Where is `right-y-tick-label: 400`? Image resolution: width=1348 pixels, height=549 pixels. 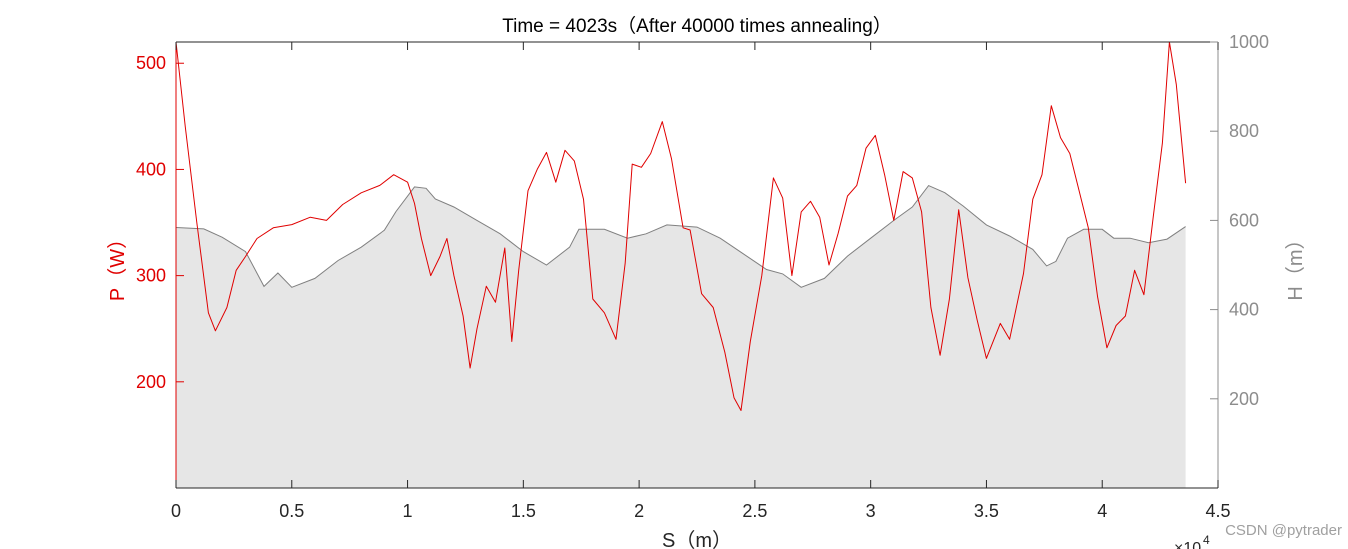
right-y-tick-label: 400 is located at coordinates (1244, 310).